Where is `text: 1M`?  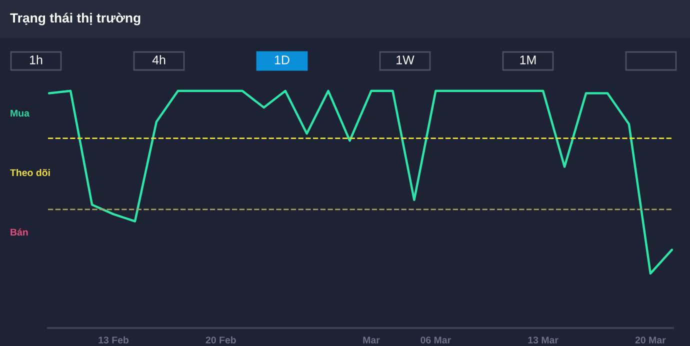
text: 1M is located at coordinates (528, 60).